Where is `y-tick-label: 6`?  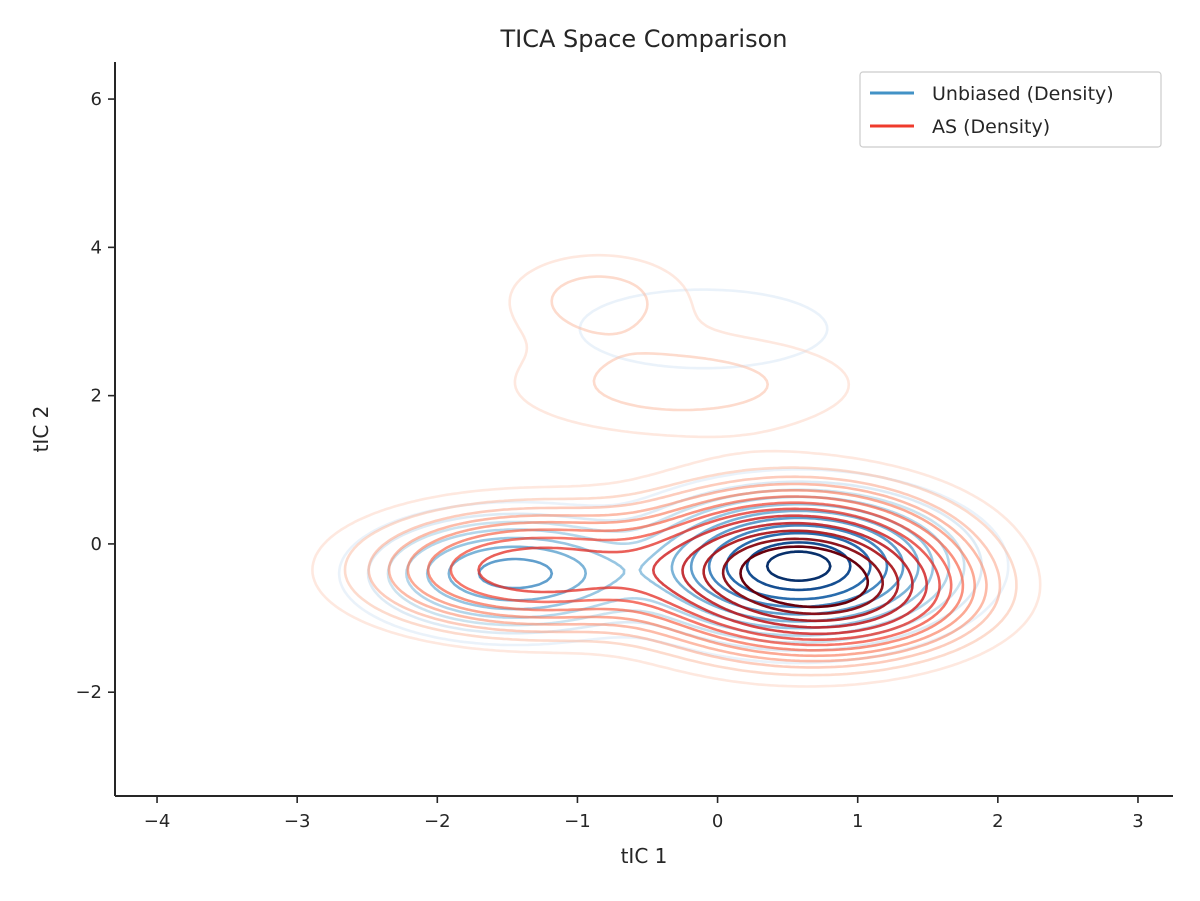 y-tick-label: 6 is located at coordinates (96, 99).